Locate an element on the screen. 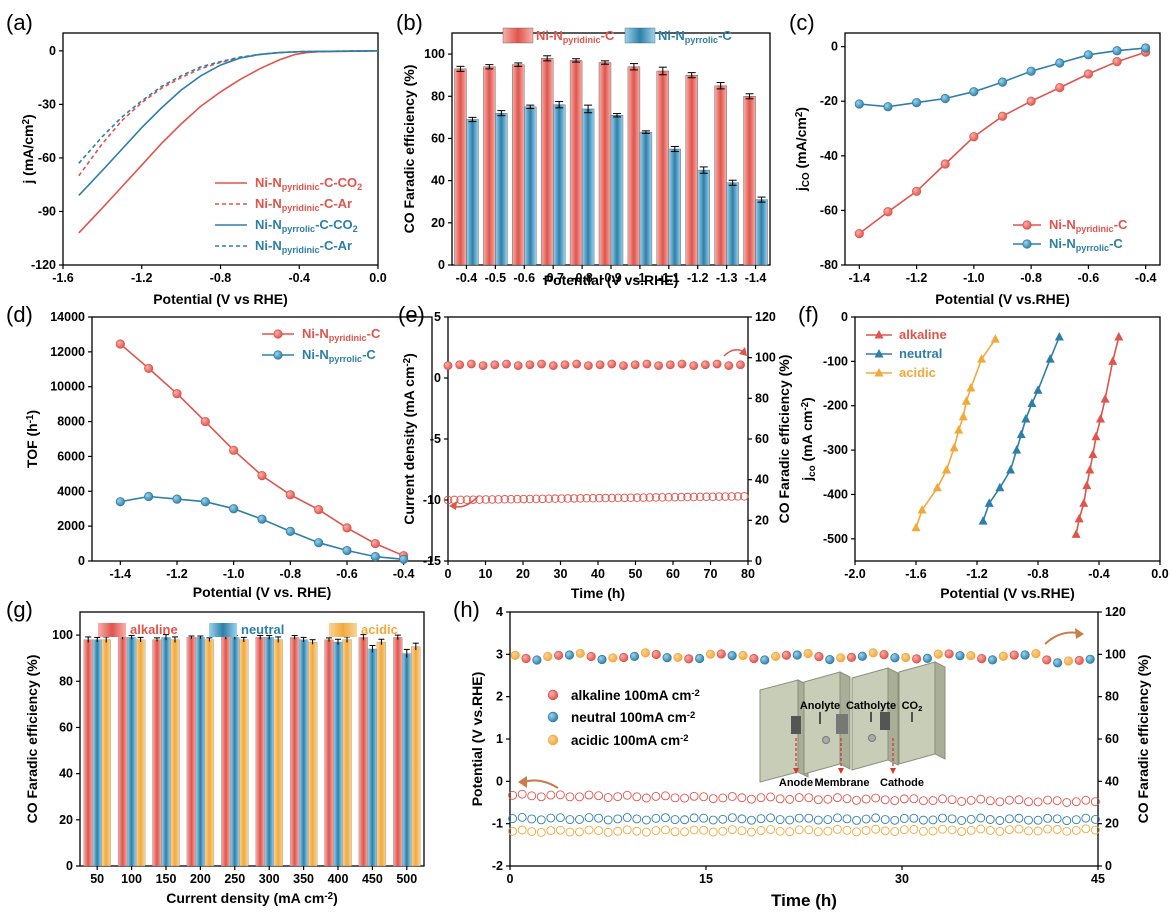 The height and width of the screenshot is (916, 1171). xlabel-h: Time (h) is located at coordinates (804, 900).